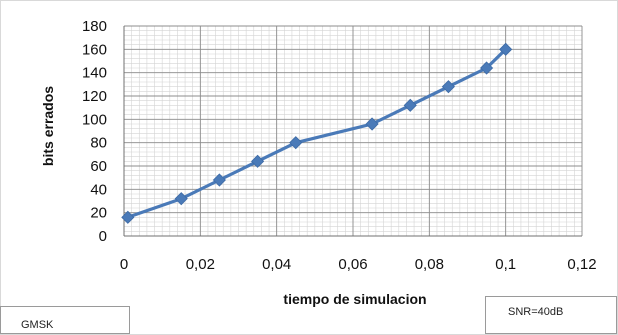 The width and height of the screenshot is (618, 335). What do you see at coordinates (94, 96) in the screenshot?
I see `y-tick-label: 120` at bounding box center [94, 96].